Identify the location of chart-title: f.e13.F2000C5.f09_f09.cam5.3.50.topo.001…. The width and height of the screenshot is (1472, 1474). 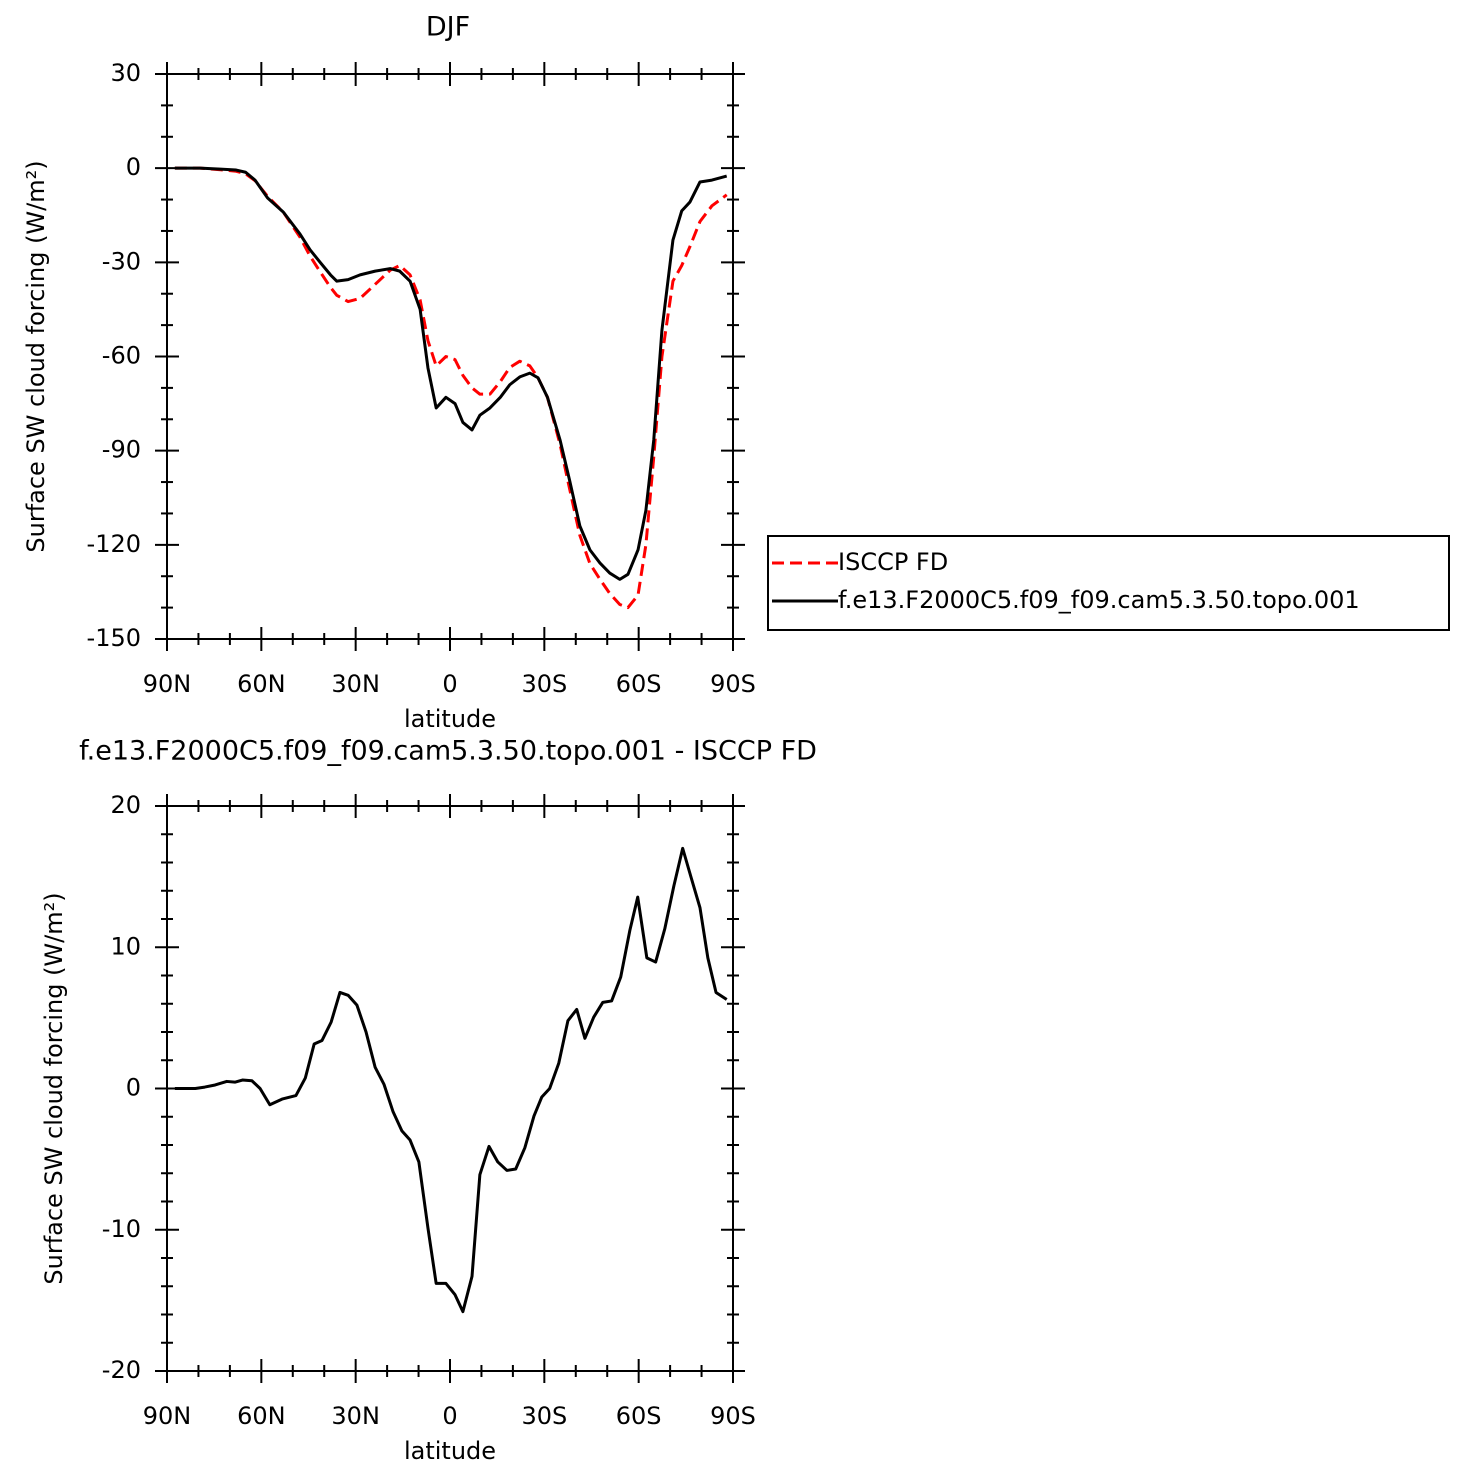
(448, 751).